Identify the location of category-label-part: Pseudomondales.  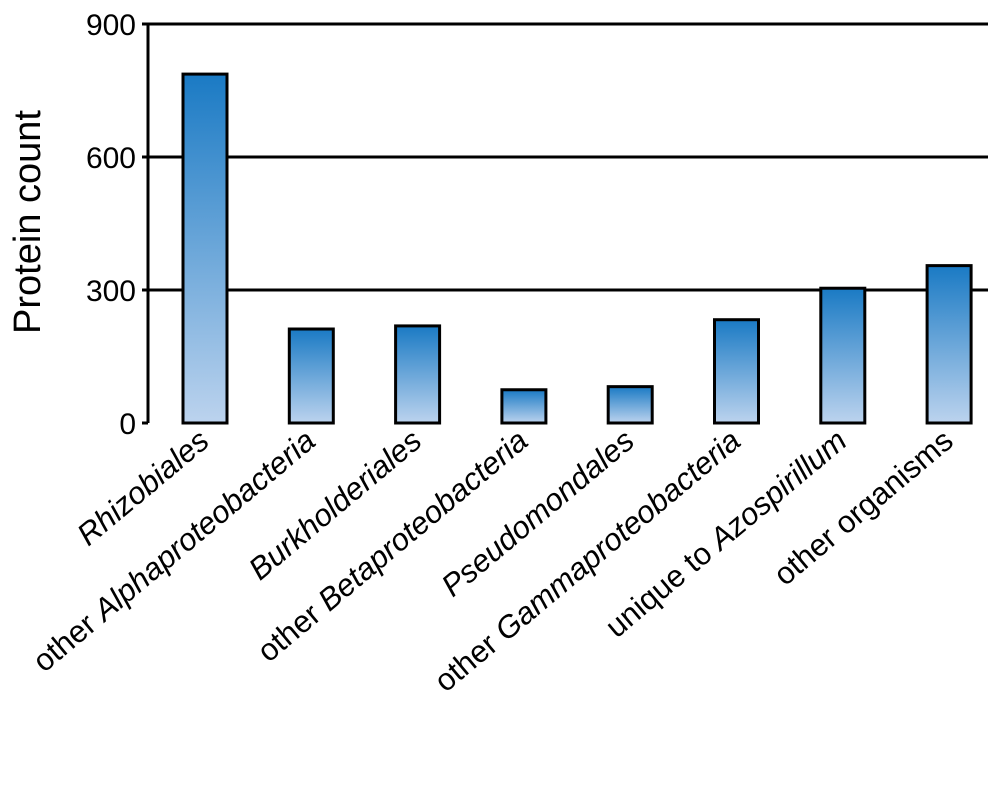
(538, 513).